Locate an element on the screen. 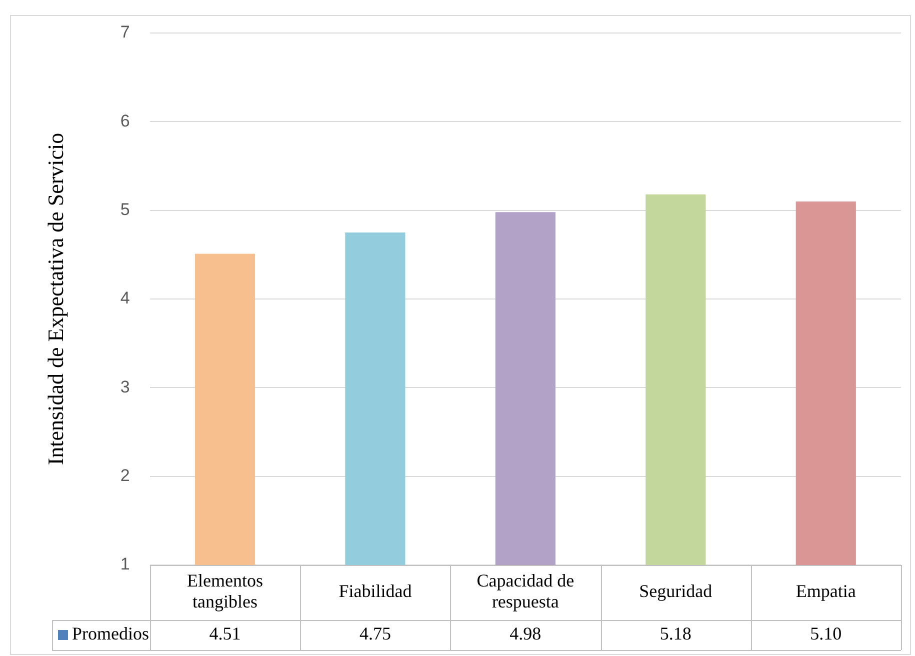  data-label: 4.98 is located at coordinates (526, 634).